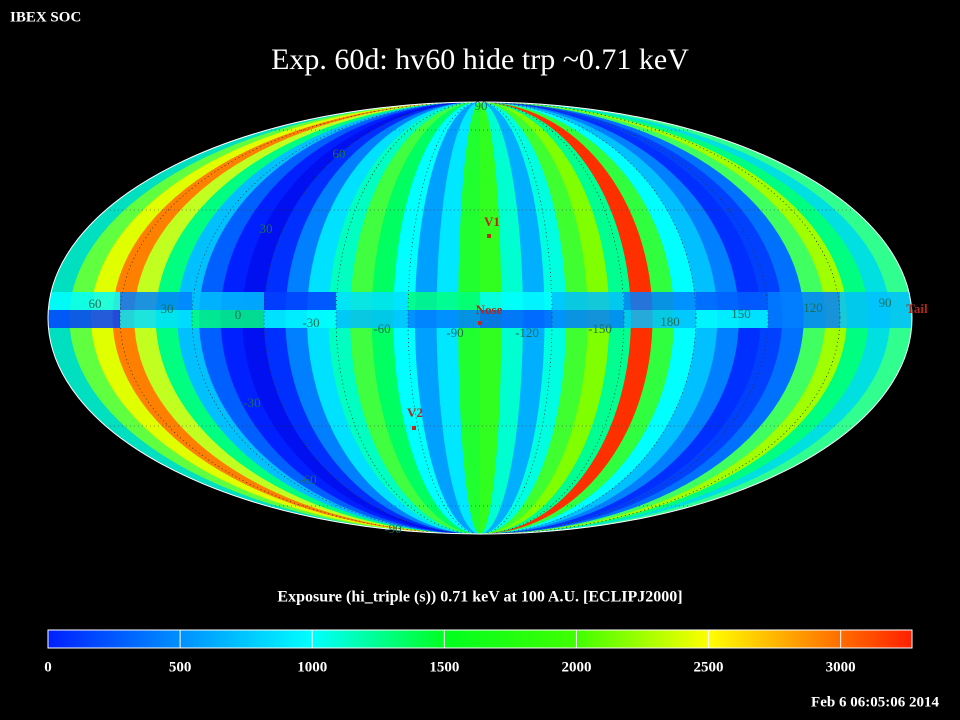 This screenshot has height=720, width=960. What do you see at coordinates (492, 221) in the screenshot?
I see `marker-label: V1` at bounding box center [492, 221].